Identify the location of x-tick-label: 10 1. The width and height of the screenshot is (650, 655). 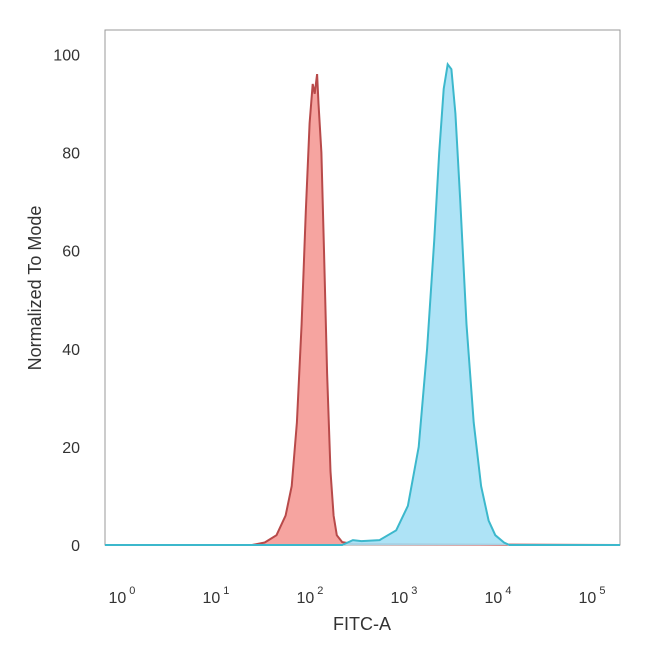
(215, 596).